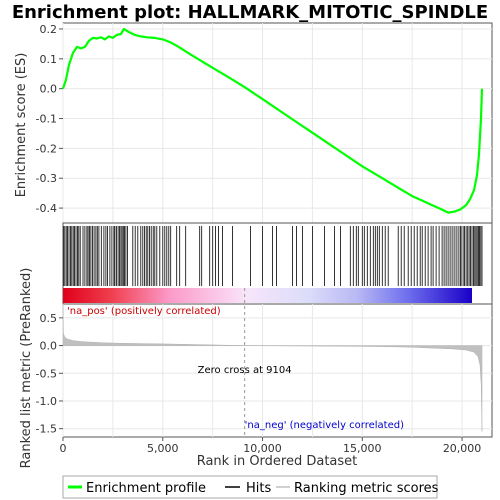 Image resolution: width=500 pixels, height=500 pixels. I want to click on legend-es-label: Enrichment profile, so click(146, 488).